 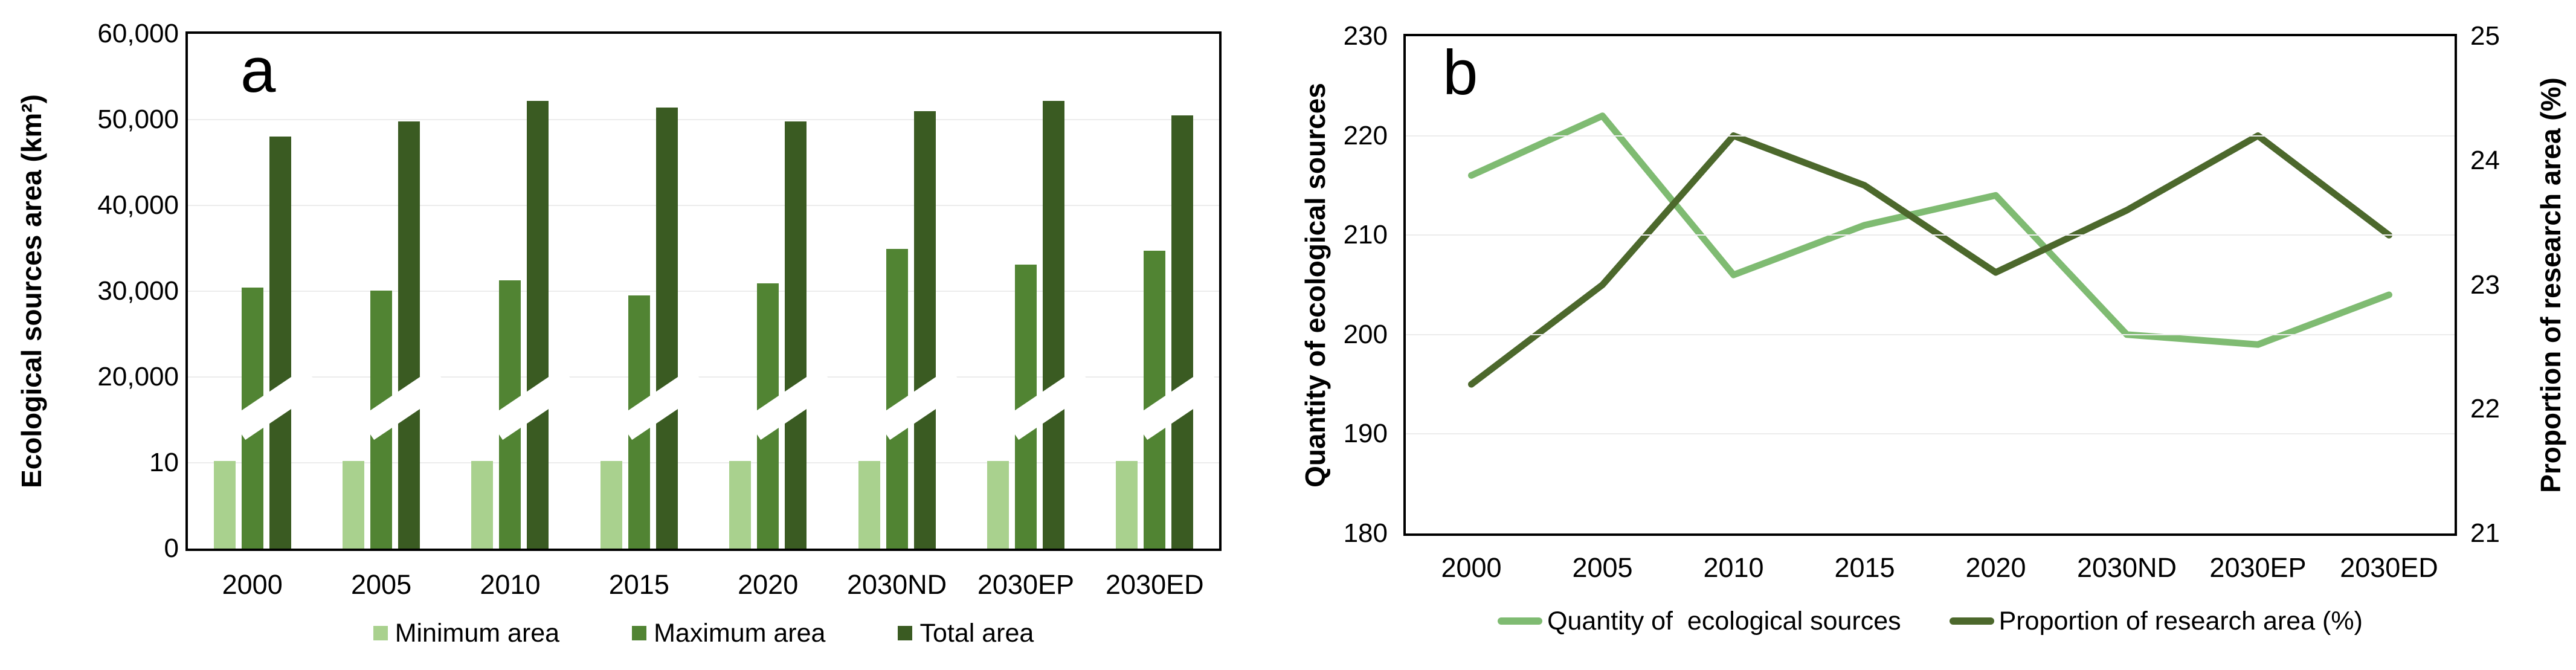 I want to click on right-y-axis-tick-label: 22, so click(x=2485, y=409).